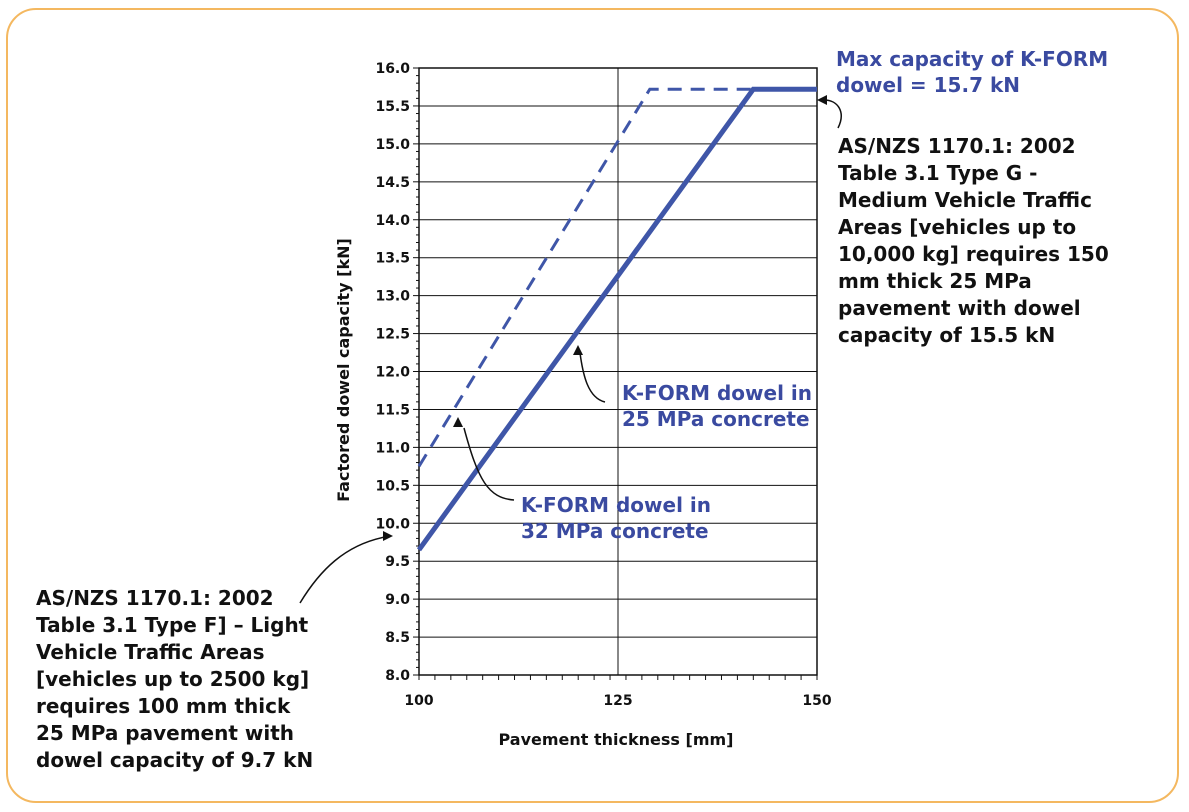 This screenshot has width=1189, height=812. What do you see at coordinates (392, 448) in the screenshot?
I see `y-tick-label: 11.0` at bounding box center [392, 448].